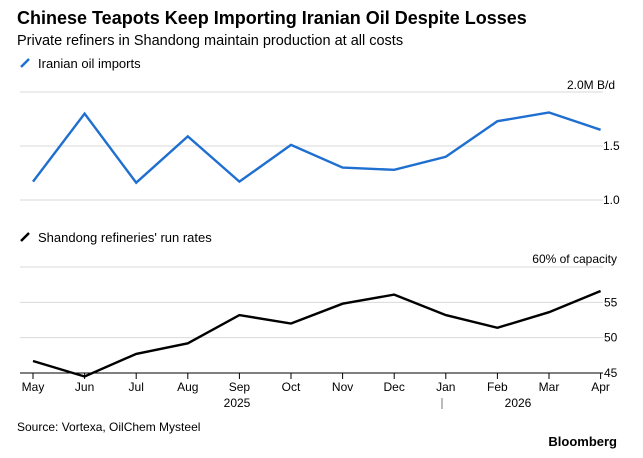  Describe the element at coordinates (237, 403) in the screenshot. I see `year-label-2025: 2025` at that location.